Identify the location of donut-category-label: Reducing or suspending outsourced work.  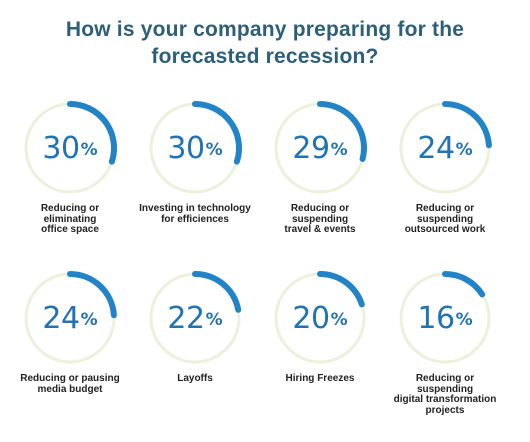
(445, 219).